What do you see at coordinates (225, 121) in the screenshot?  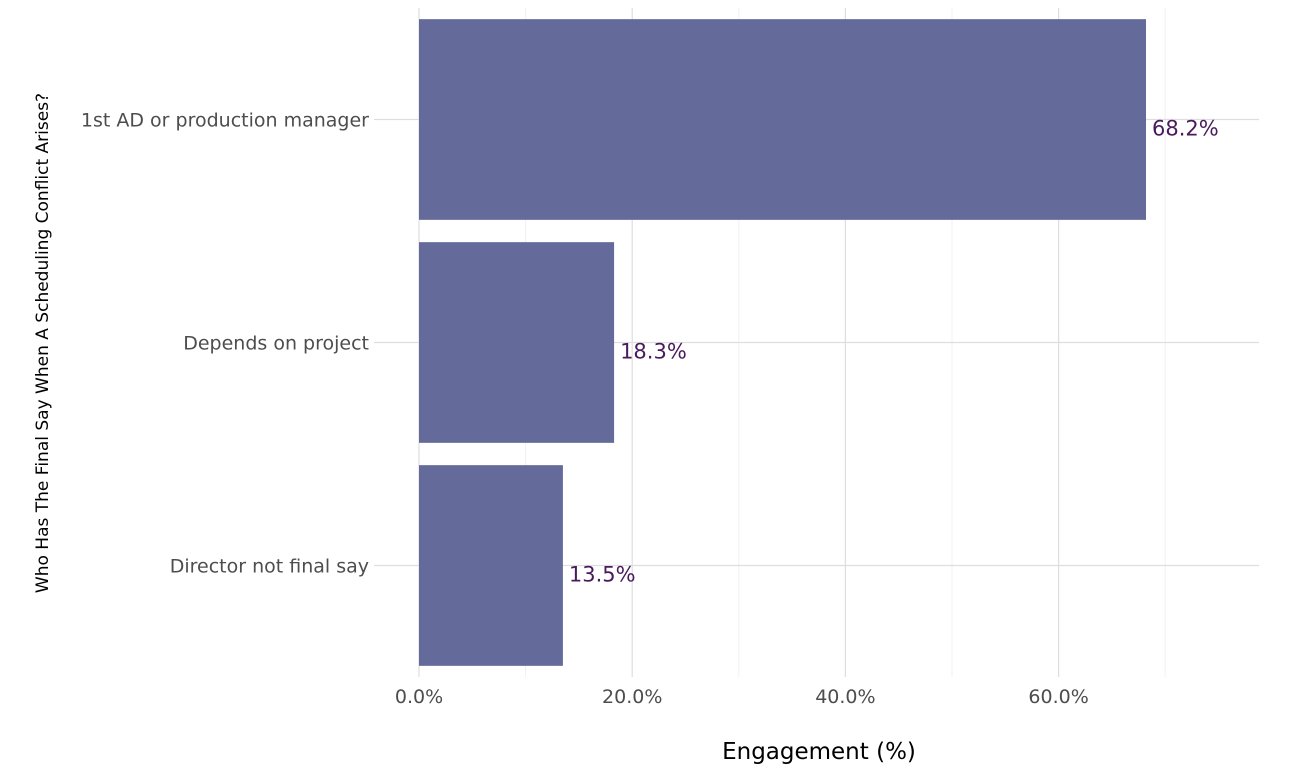 I see `y-category-label: 1st AD or production manager` at bounding box center [225, 121].